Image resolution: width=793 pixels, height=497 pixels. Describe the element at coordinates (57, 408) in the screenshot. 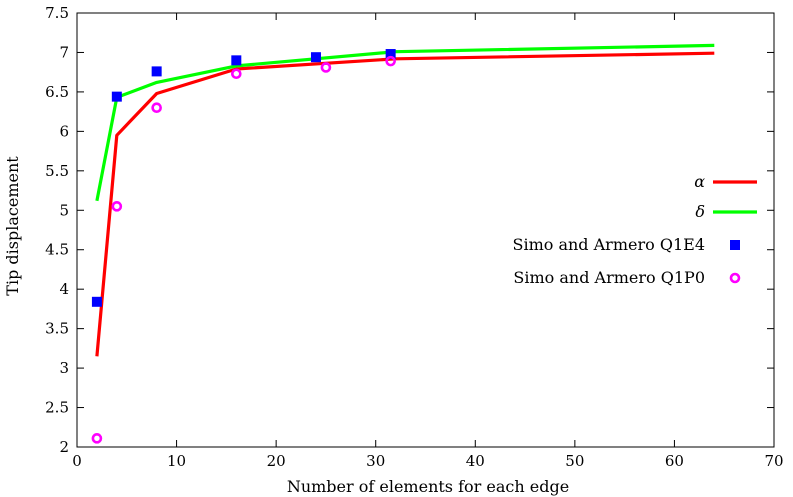

I see `y-tick-label: 2.5` at that location.